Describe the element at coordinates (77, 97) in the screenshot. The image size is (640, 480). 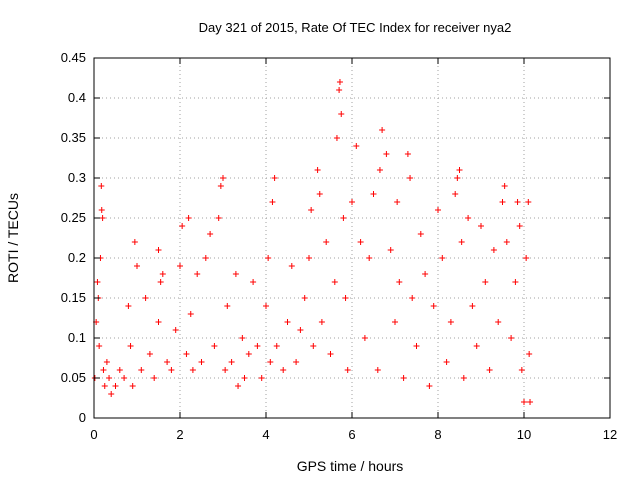
I see `y-tick-label: 0.4` at that location.